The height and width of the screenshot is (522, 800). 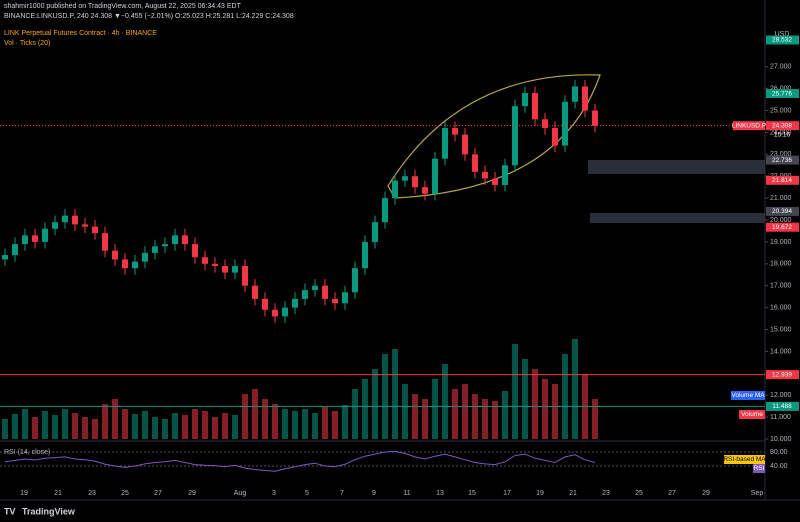 What do you see at coordinates (307, 493) in the screenshot?
I see `x-tick-label: 5` at bounding box center [307, 493].